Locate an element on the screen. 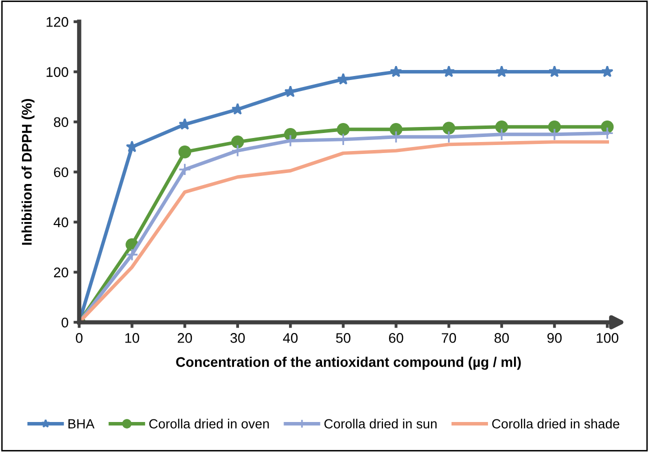 The image size is (649, 452). x-tick-label: 80 is located at coordinates (501, 338).